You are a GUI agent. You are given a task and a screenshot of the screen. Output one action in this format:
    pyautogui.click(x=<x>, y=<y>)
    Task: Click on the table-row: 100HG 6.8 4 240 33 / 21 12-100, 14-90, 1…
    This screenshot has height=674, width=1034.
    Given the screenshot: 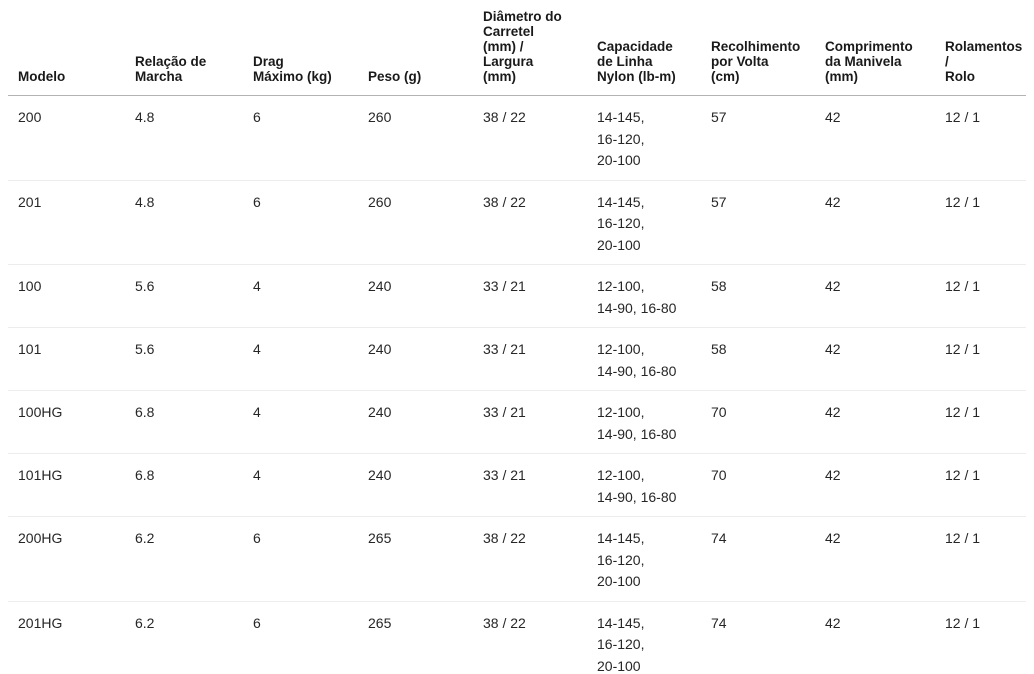 What is the action you would take?
    pyautogui.click(x=517, y=422)
    